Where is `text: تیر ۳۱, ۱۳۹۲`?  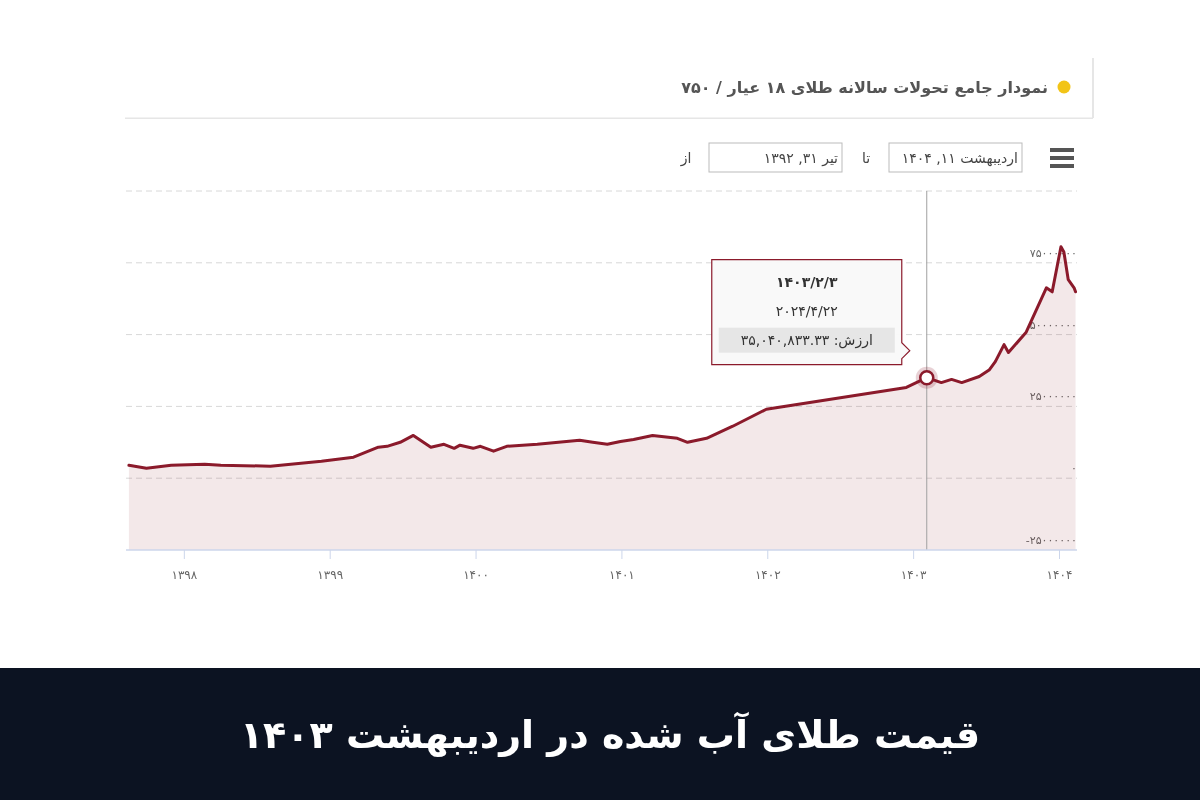
text: تیر ۳۱, ۱۳۹۲ is located at coordinates (801, 158).